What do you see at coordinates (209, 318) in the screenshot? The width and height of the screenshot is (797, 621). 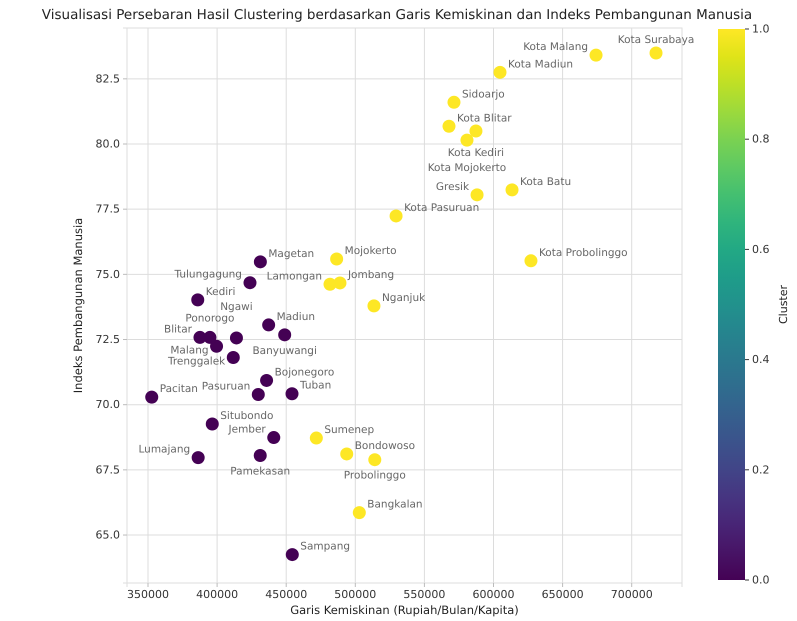 I see `annotation: Ponorogo` at bounding box center [209, 318].